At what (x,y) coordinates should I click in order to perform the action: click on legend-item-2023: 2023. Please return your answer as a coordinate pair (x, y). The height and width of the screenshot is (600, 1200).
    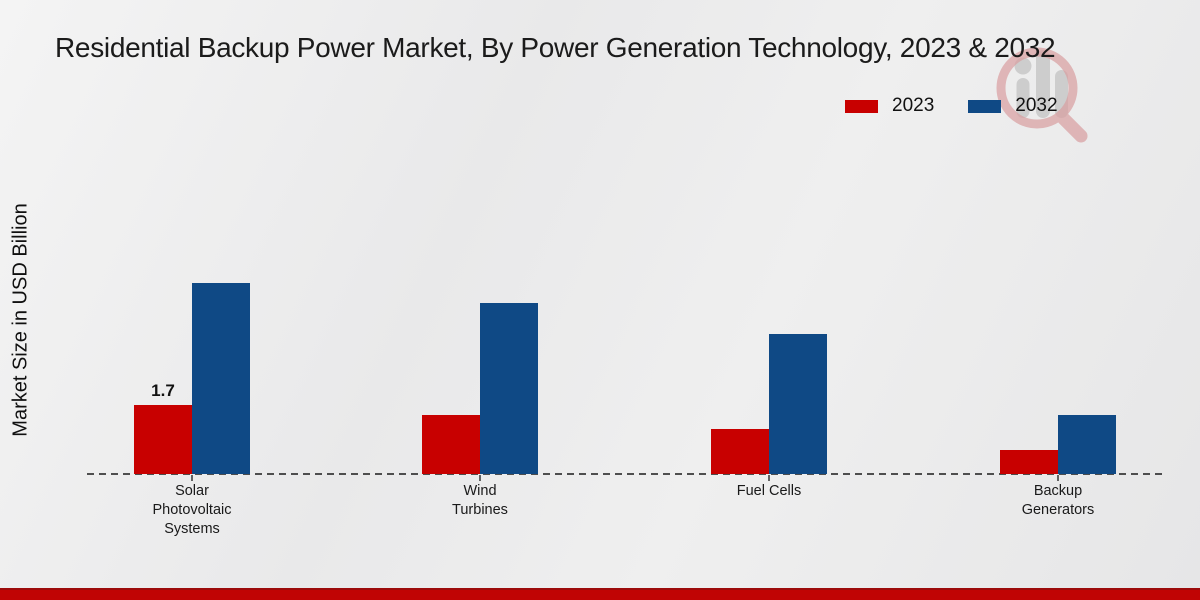
    Looking at the image, I should click on (889, 106).